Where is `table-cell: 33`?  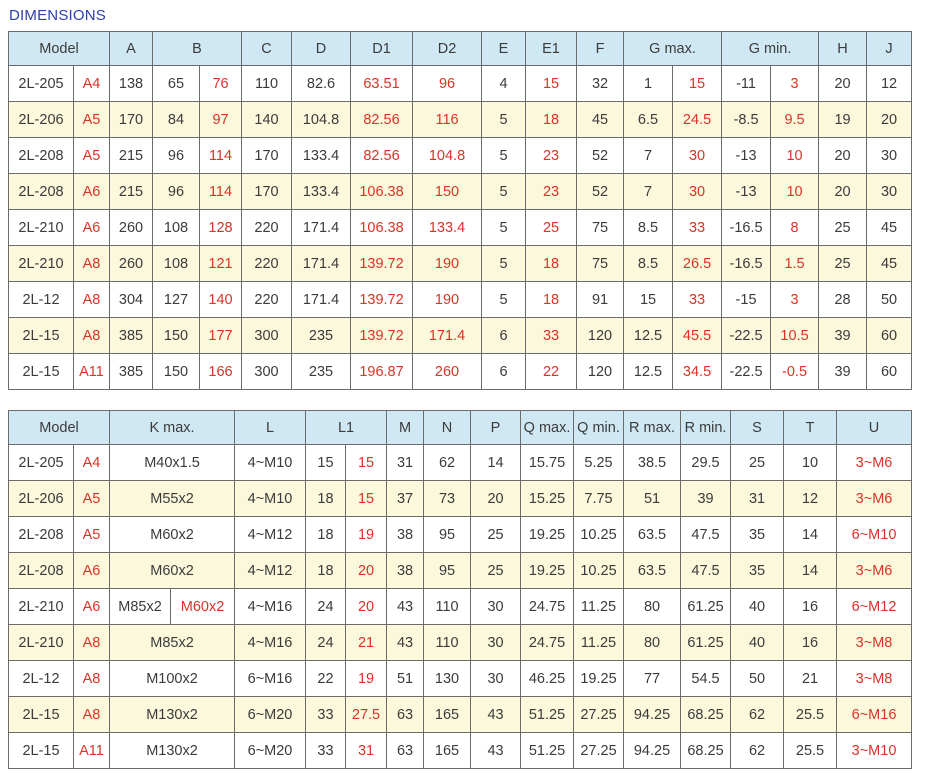
table-cell: 33 is located at coordinates (697, 227).